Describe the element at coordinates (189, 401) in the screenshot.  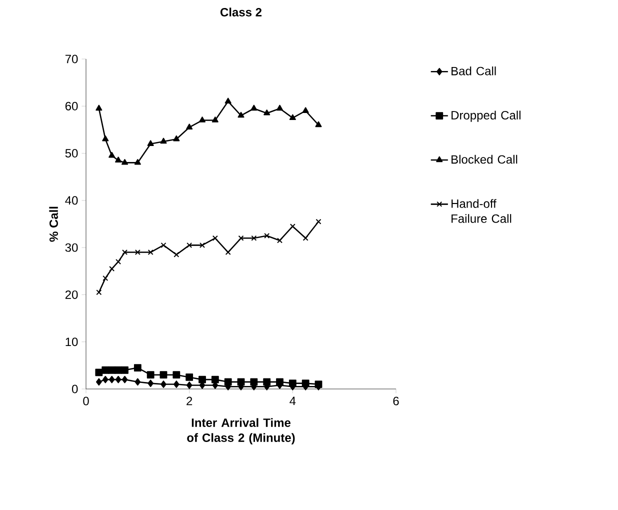
I see `x-tick-label: 2` at that location.